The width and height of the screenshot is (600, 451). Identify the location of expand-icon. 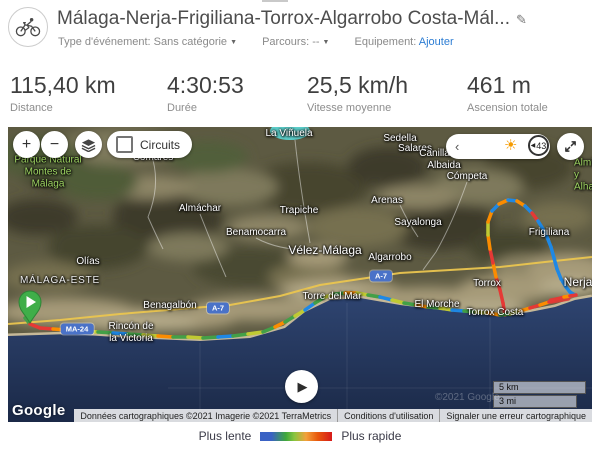
(570, 146).